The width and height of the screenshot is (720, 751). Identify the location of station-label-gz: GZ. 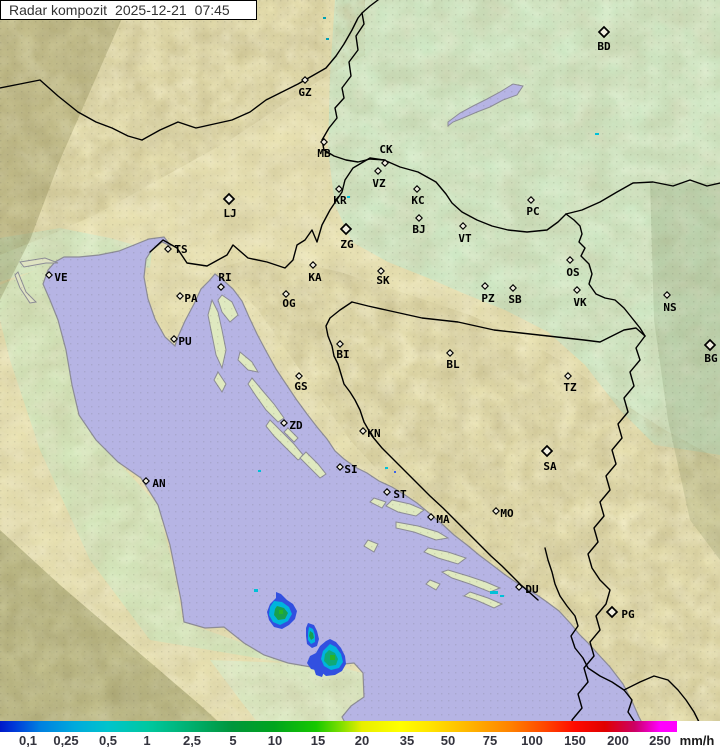
(305, 92).